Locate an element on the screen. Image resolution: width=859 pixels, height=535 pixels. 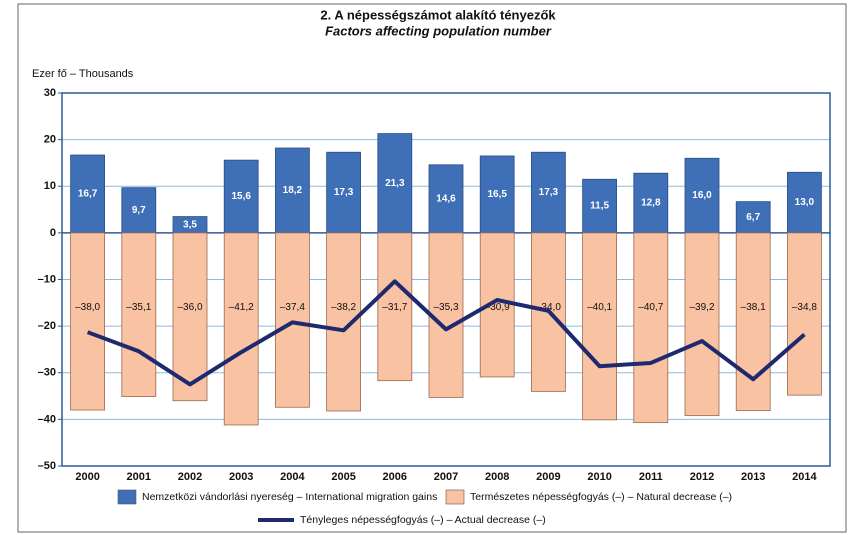
x-tick-label: 2003 is located at coordinates (241, 477).